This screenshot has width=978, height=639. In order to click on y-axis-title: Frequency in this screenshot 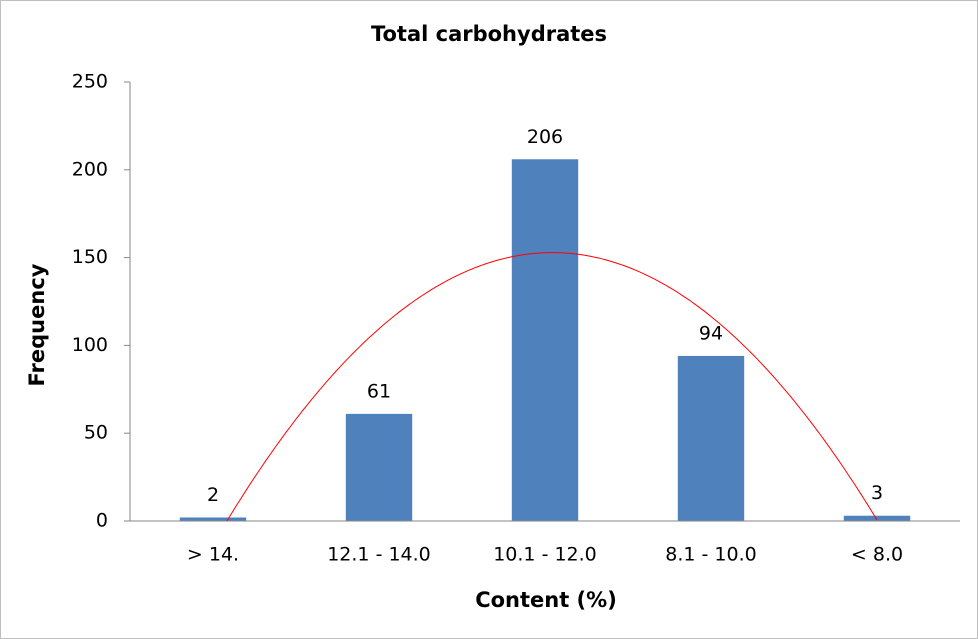, I will do `click(37, 324)`.